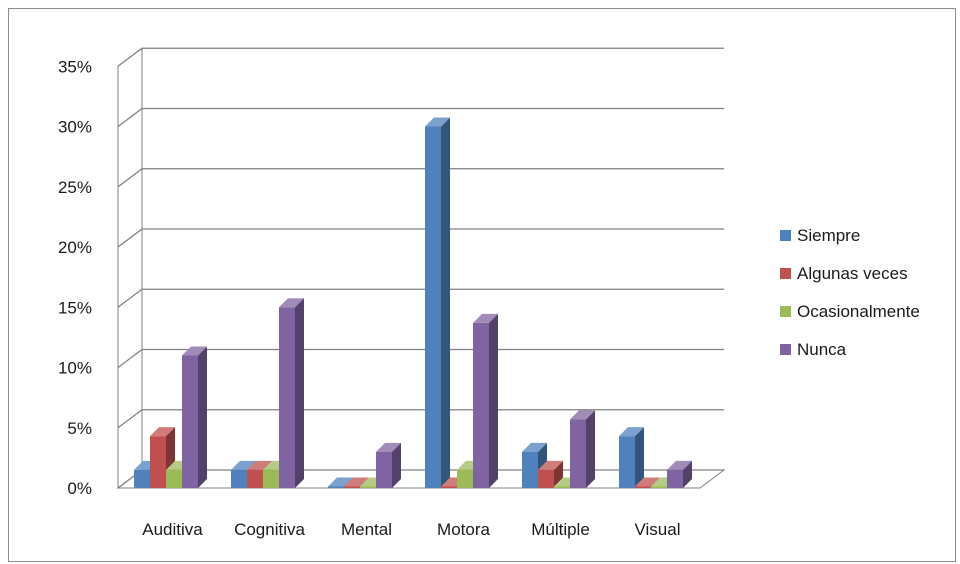 The height and width of the screenshot is (564, 960). What do you see at coordinates (269, 529) in the screenshot?
I see `category-label: Cognitiva` at bounding box center [269, 529].